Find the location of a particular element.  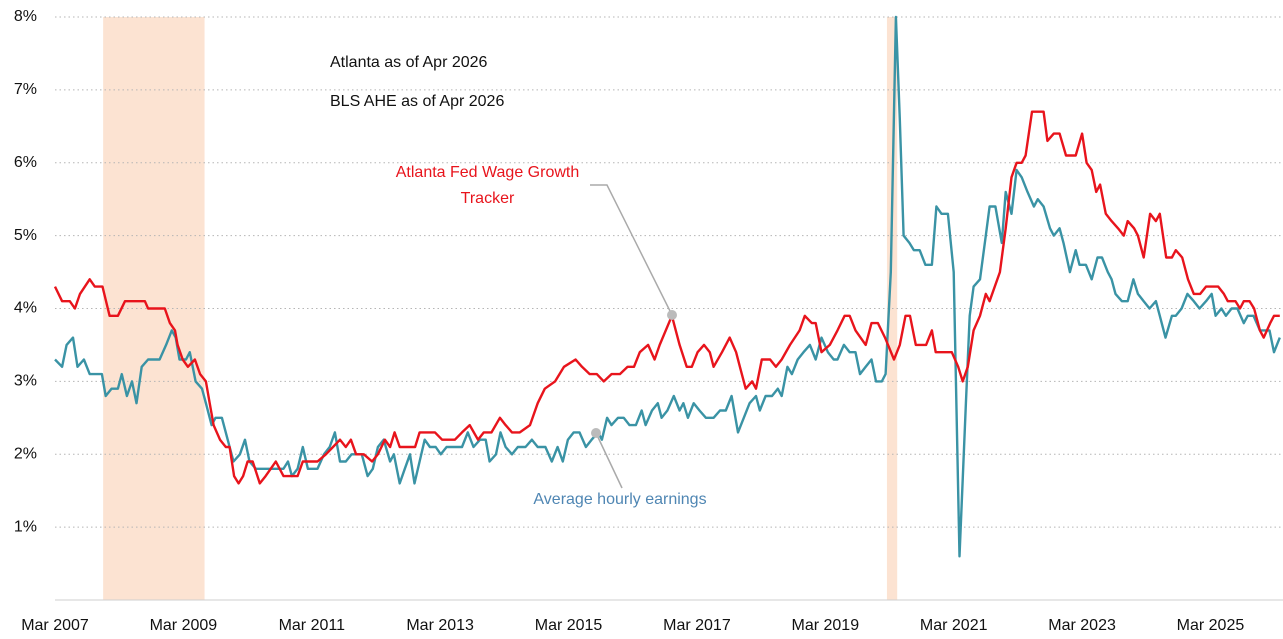

y-tick-label: 4% is located at coordinates (25, 308).